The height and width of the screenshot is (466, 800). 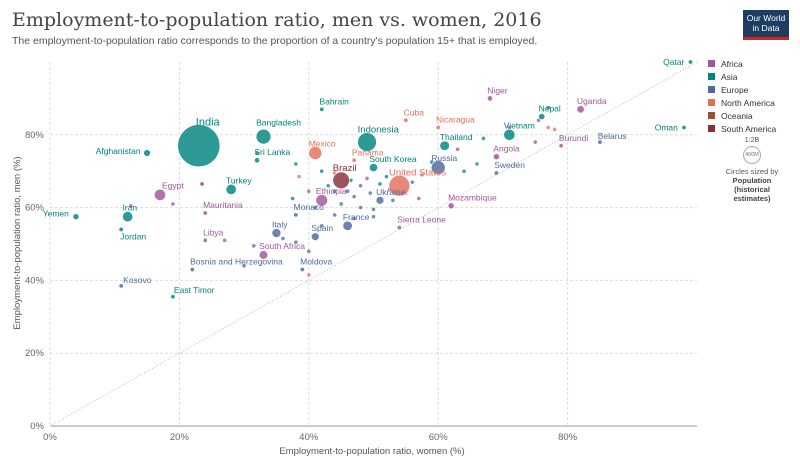 What do you see at coordinates (573, 138) in the screenshot?
I see `point-label: Burundi` at bounding box center [573, 138].